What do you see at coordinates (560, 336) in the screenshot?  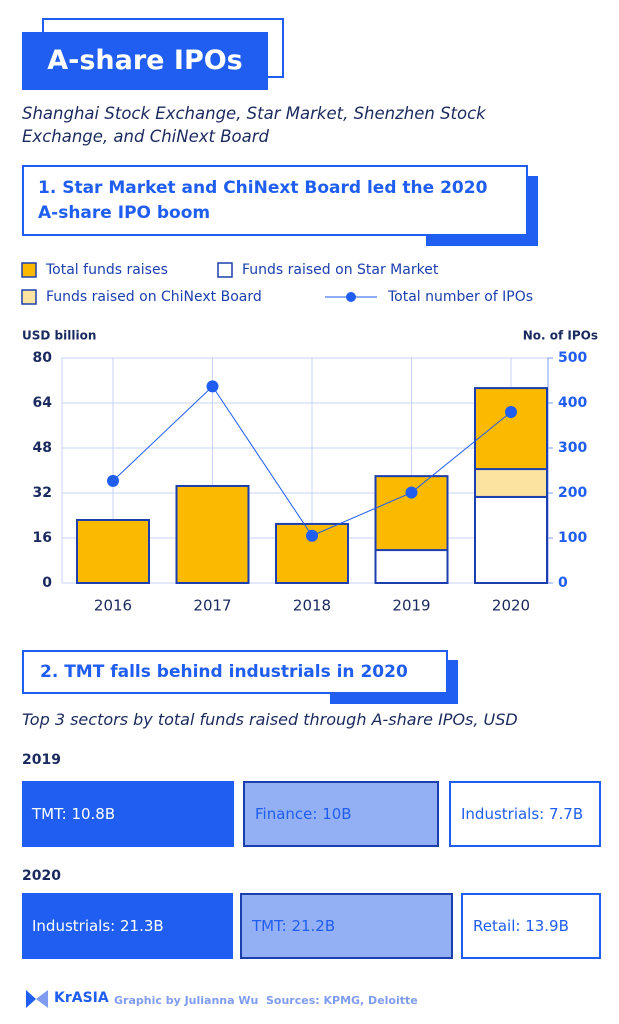 I see `y2-axis-label: No. of IPOs` at bounding box center [560, 336].